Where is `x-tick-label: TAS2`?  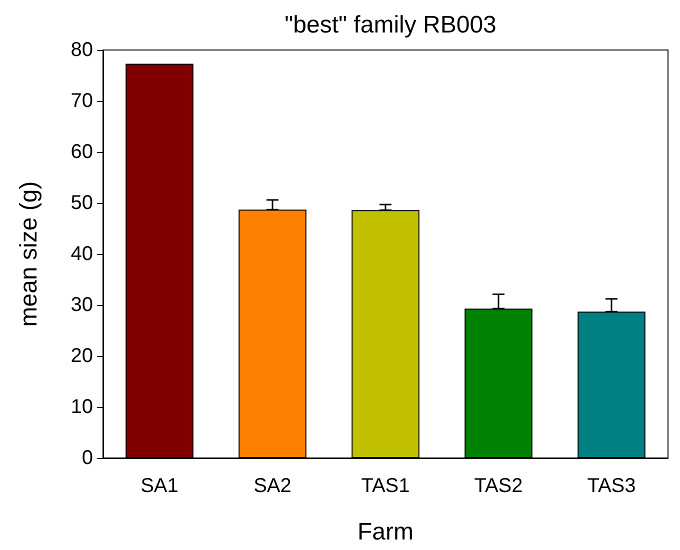 x-tick-label: TAS2 is located at coordinates (498, 486).